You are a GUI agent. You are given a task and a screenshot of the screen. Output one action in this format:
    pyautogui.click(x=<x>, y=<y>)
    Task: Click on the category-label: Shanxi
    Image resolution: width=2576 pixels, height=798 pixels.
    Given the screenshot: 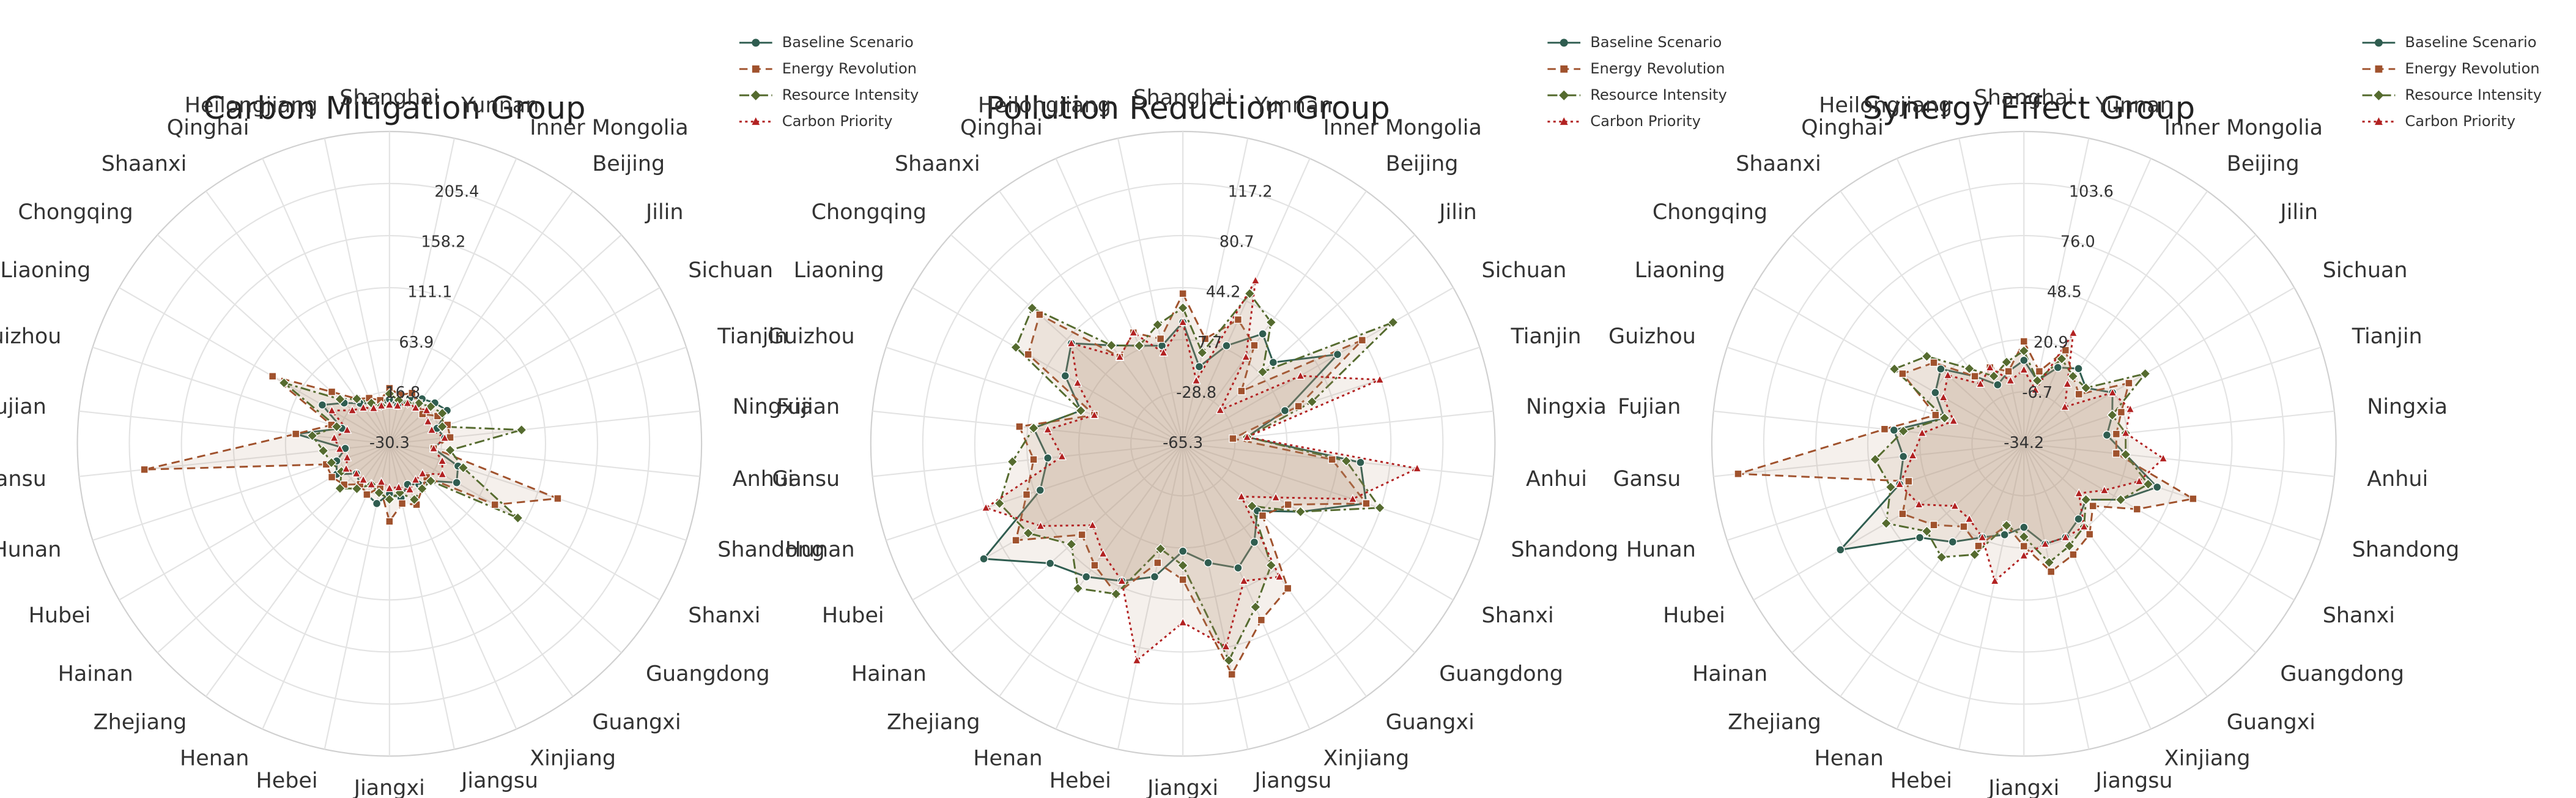 What is the action you would take?
    pyautogui.click(x=1518, y=615)
    